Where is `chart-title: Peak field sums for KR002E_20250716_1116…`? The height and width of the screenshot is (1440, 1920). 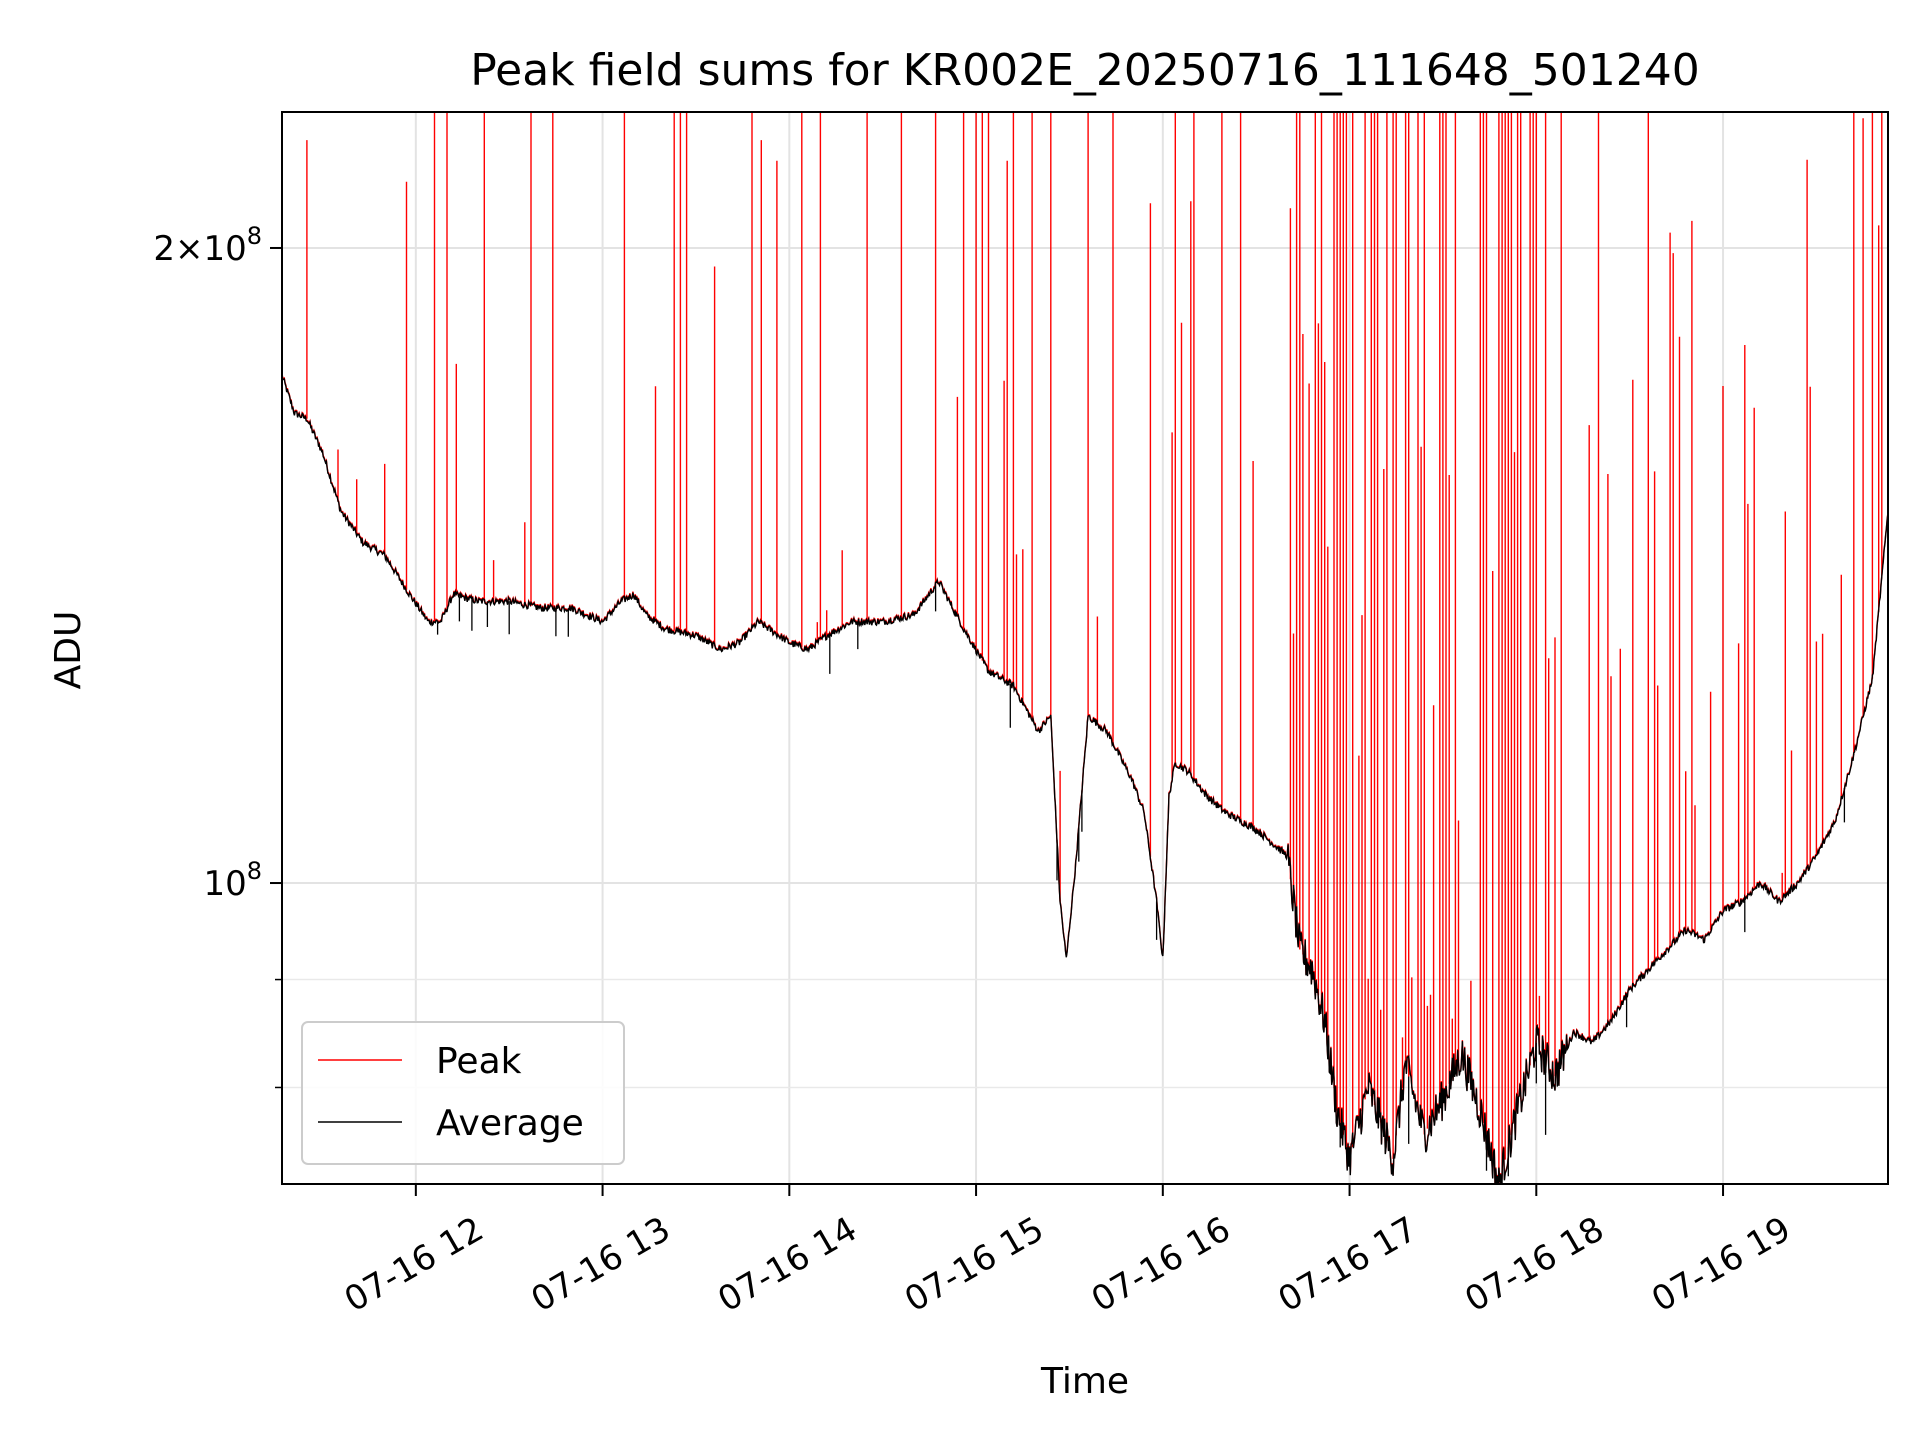
chart-title: Peak field sums for KR002E_20250716_1116… is located at coordinates (1085, 70).